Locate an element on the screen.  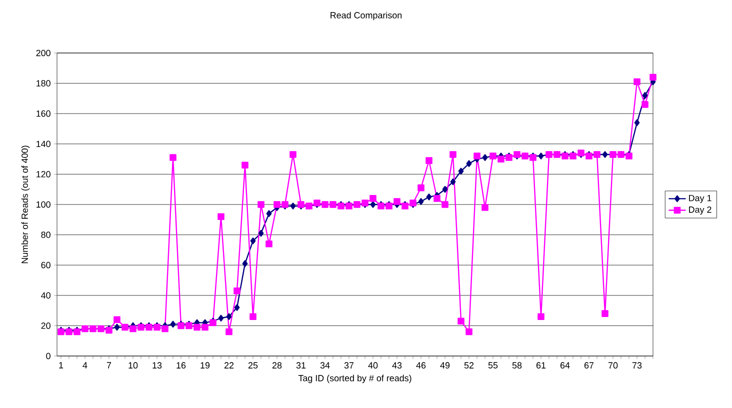
x-tick-label: 13 is located at coordinates (157, 365).